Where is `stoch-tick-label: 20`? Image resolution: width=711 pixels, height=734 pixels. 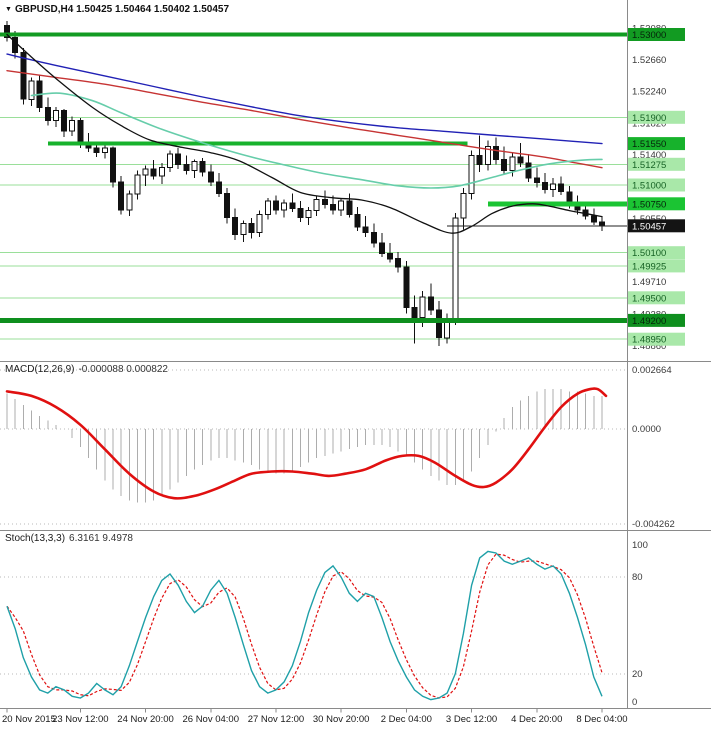 stoch-tick-label: 20 is located at coordinates (637, 674).